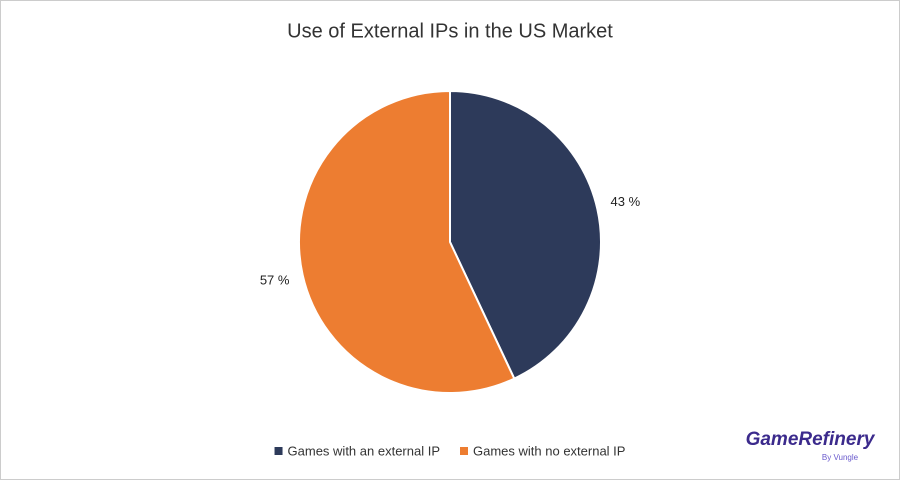  I want to click on data-label: 43 %, so click(626, 201).